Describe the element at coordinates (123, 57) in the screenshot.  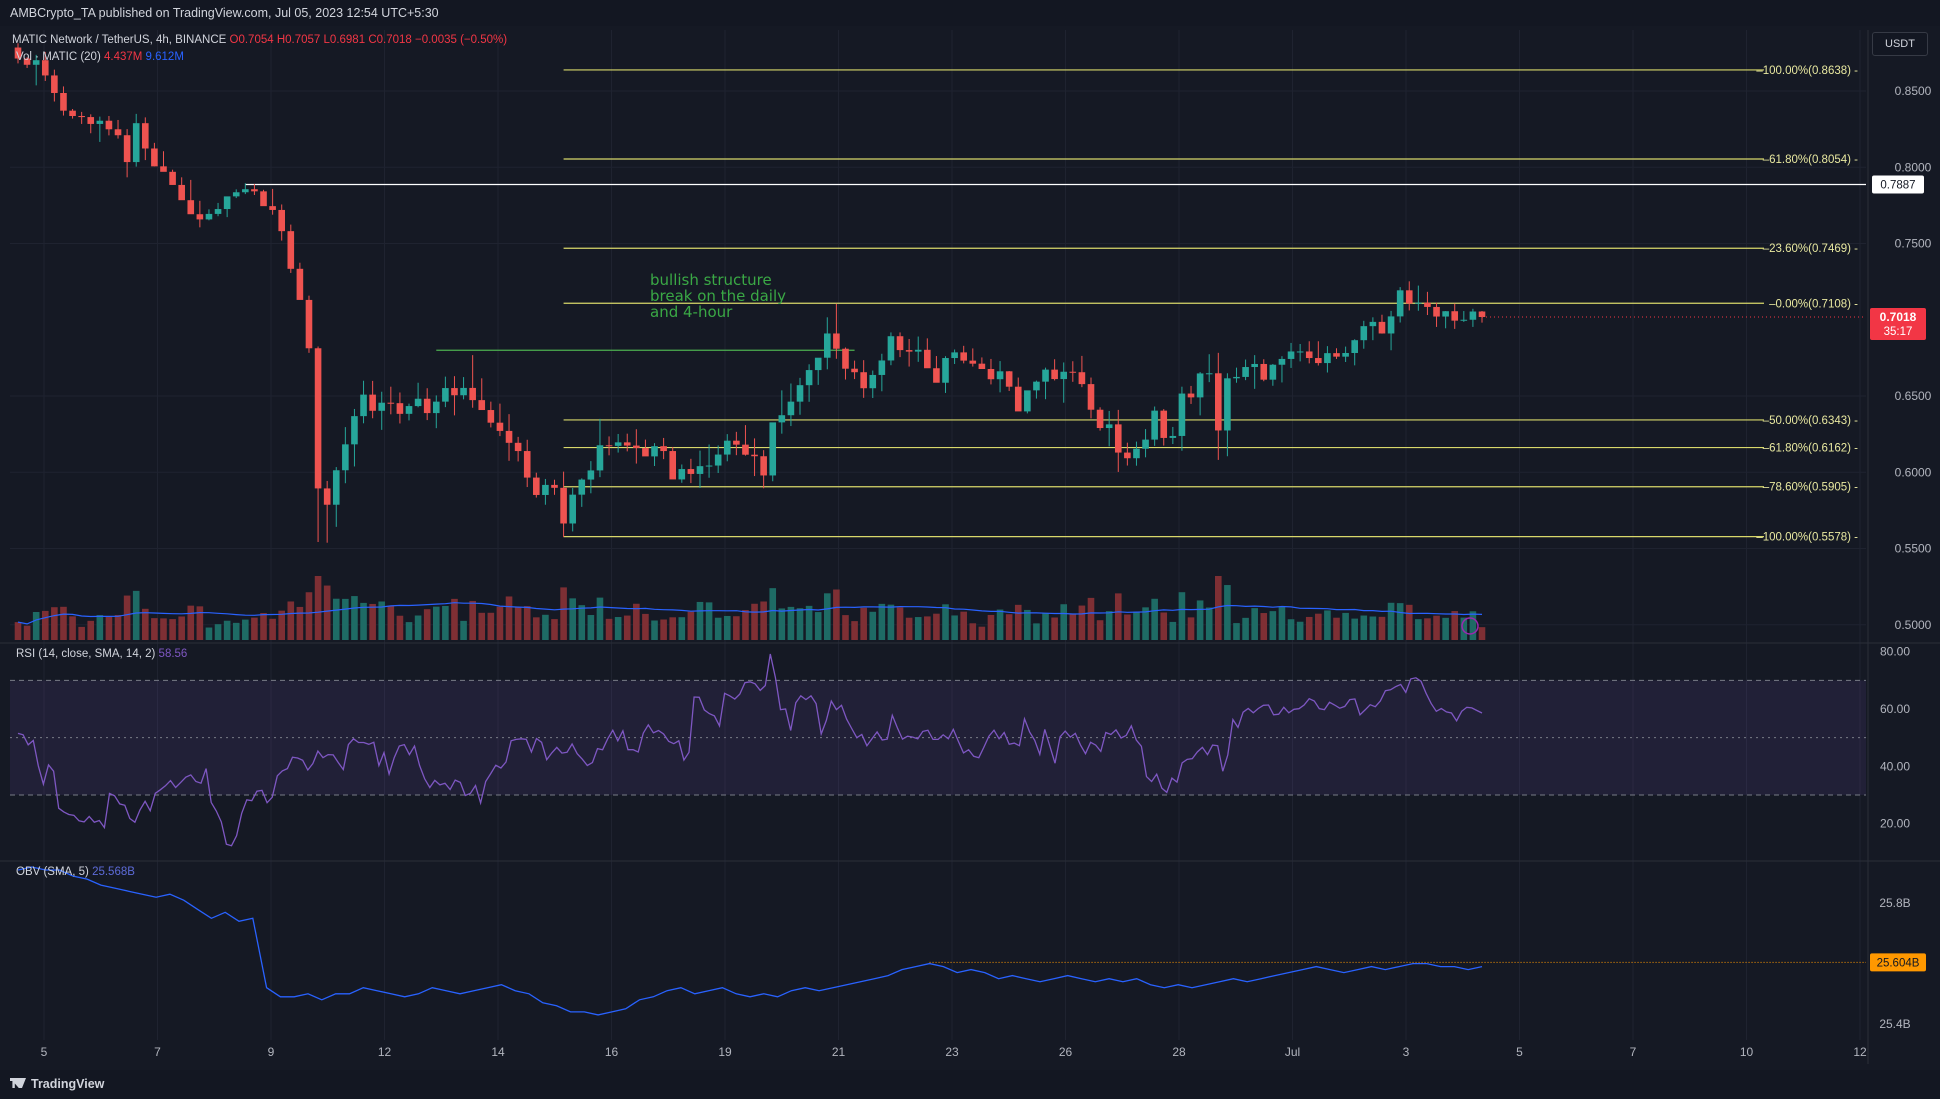
I see `volume-value: 4.437M` at that location.